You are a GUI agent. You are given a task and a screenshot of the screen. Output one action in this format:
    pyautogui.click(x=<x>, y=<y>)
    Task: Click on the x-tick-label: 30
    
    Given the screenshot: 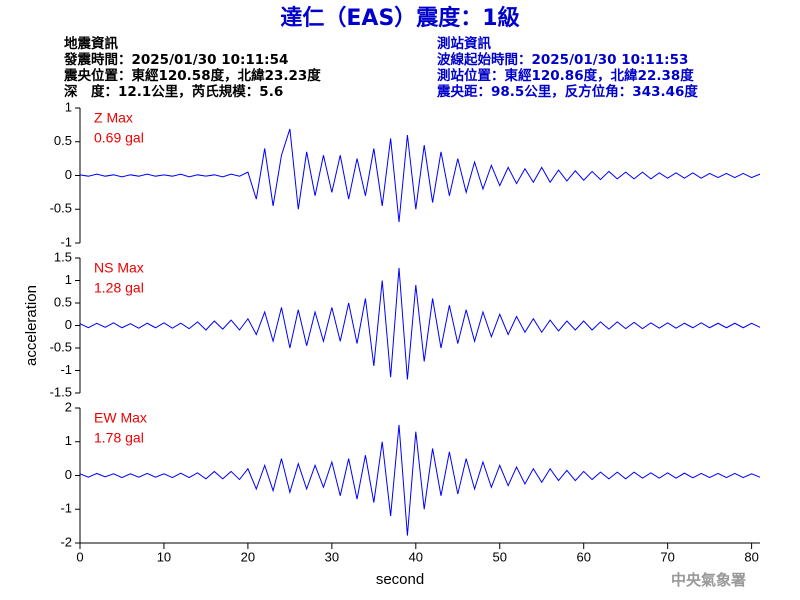 What is the action you would take?
    pyautogui.click(x=332, y=556)
    